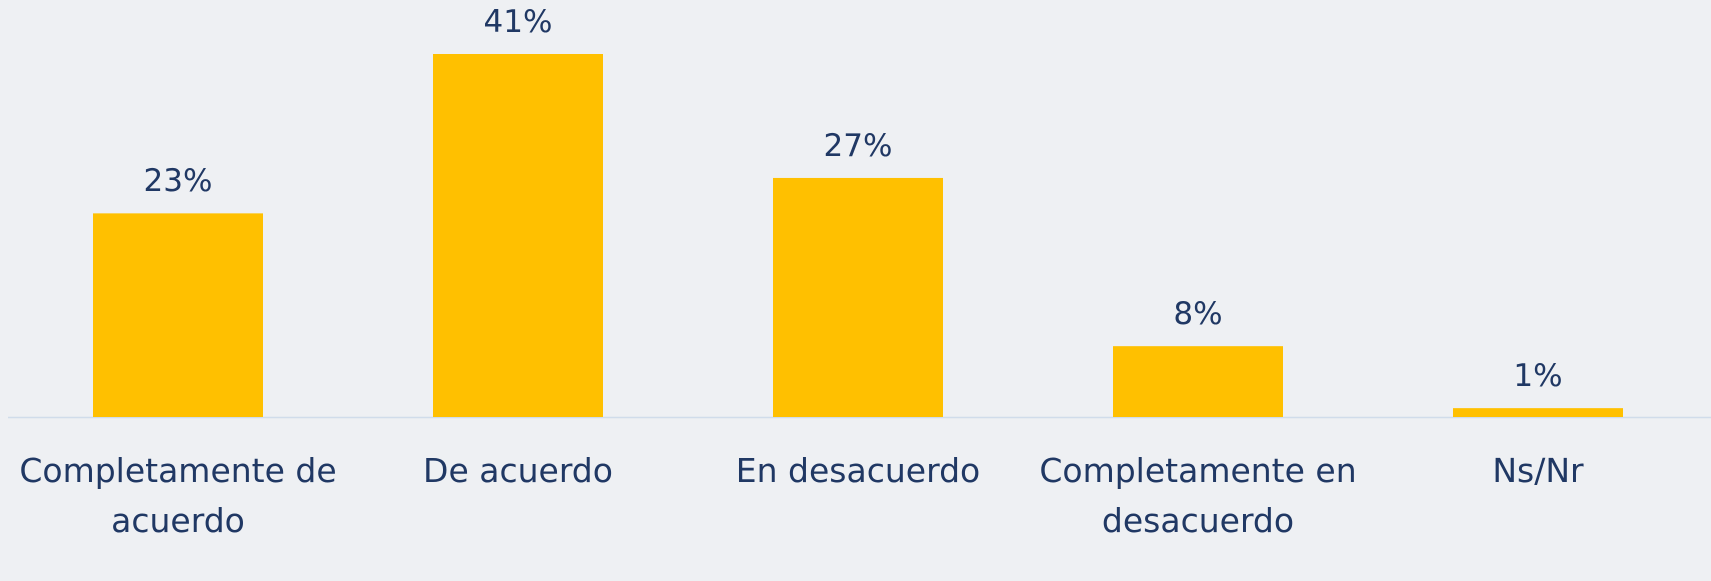  Describe the element at coordinates (1538, 376) in the screenshot. I see `value-label: 1%` at that location.